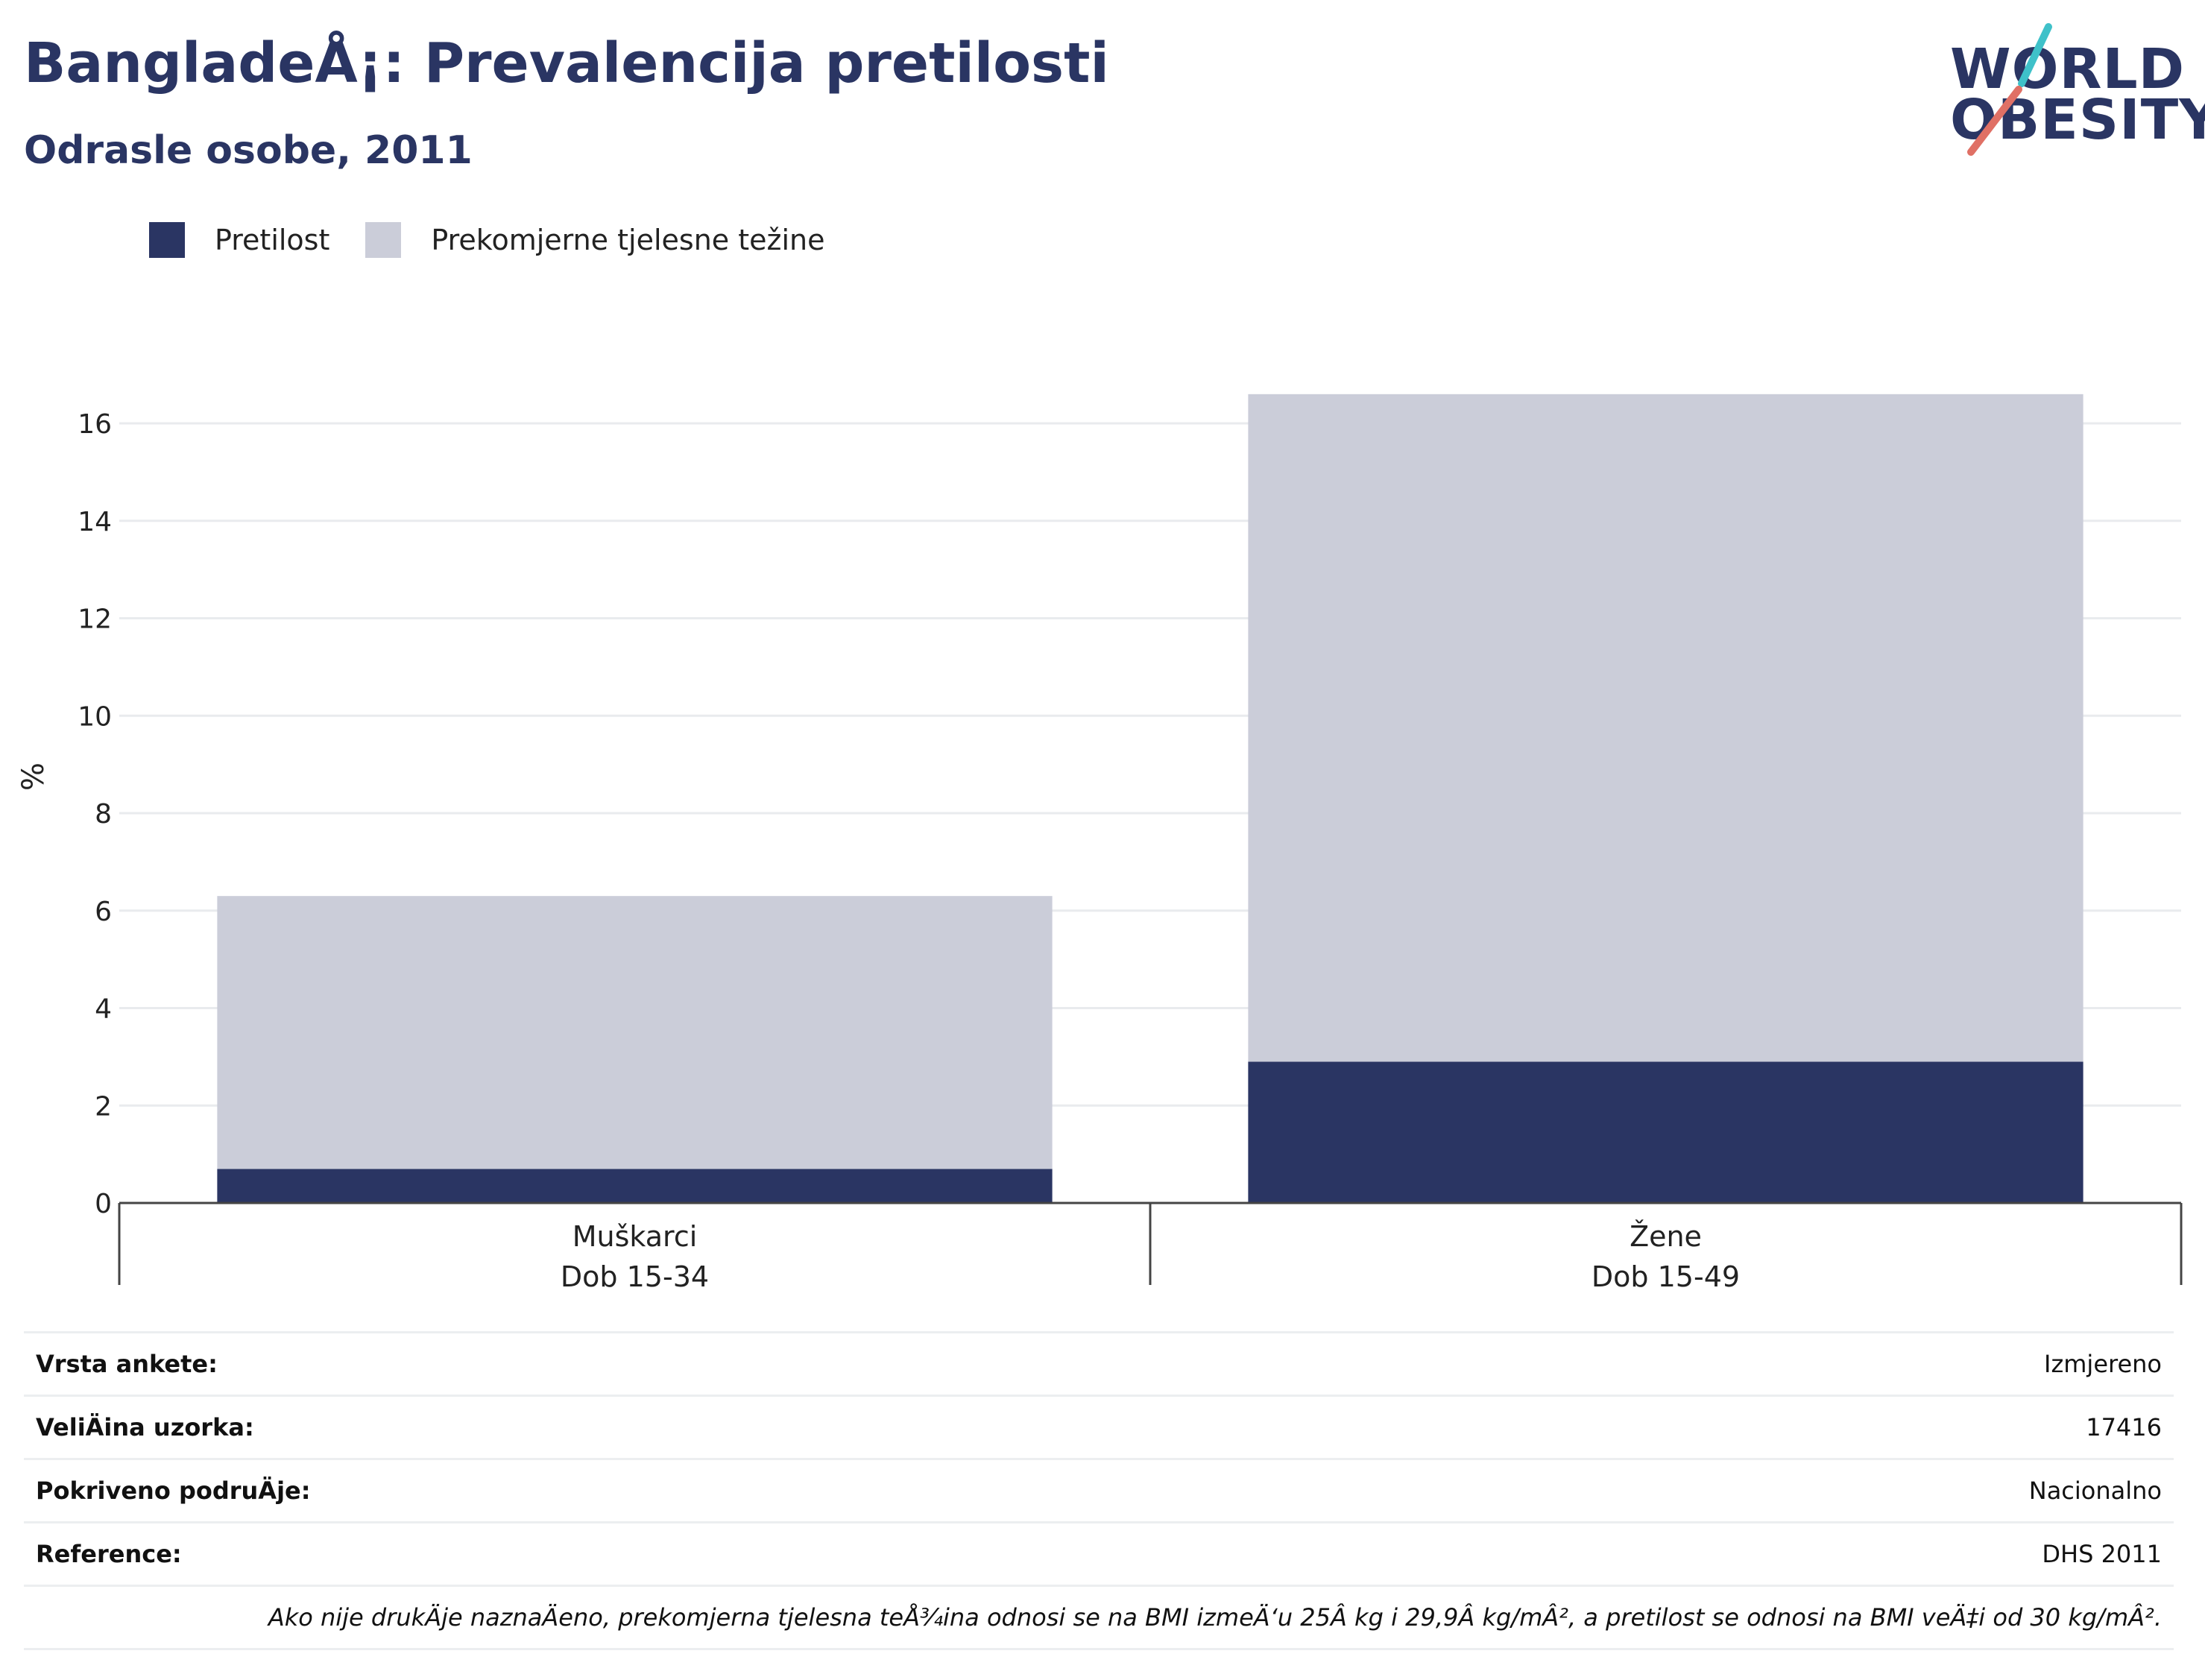 The image size is (2205, 1680). What do you see at coordinates (103, 1106) in the screenshot?
I see `y-tick-label: 2` at bounding box center [103, 1106].